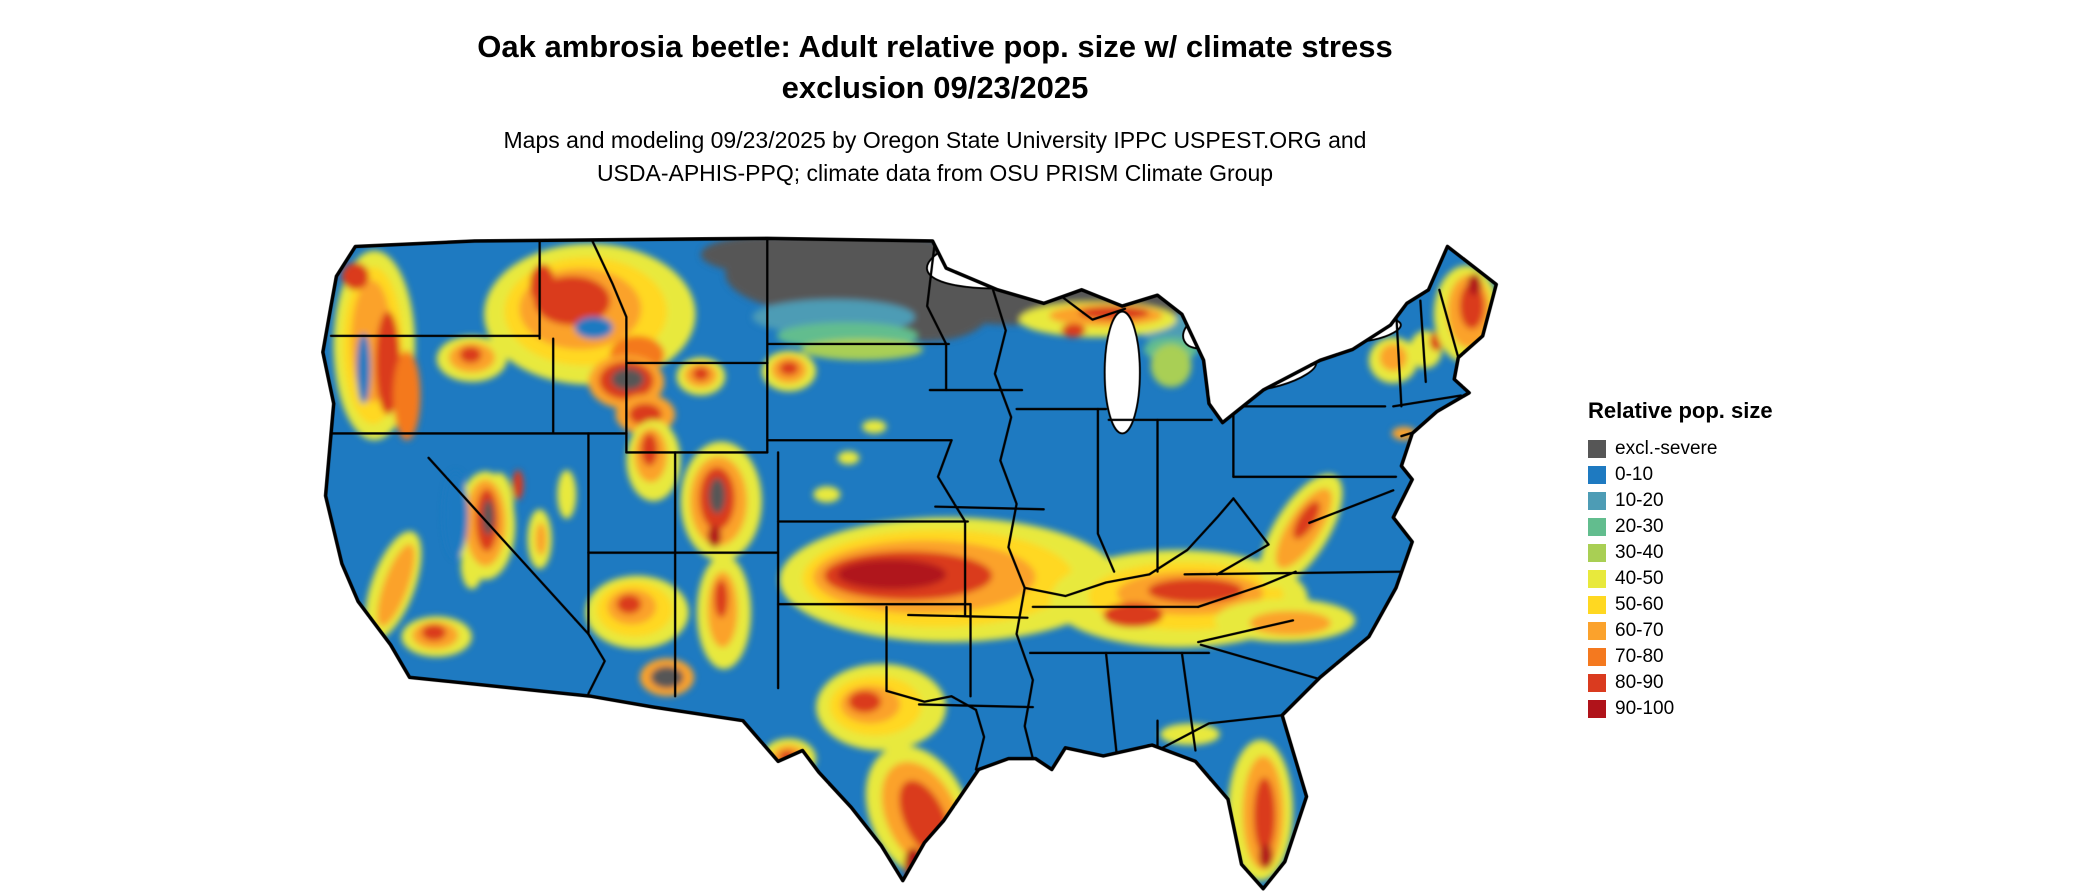  Describe the element at coordinates (1680, 657) in the screenshot. I see `legend-entry: 70-80` at that location.